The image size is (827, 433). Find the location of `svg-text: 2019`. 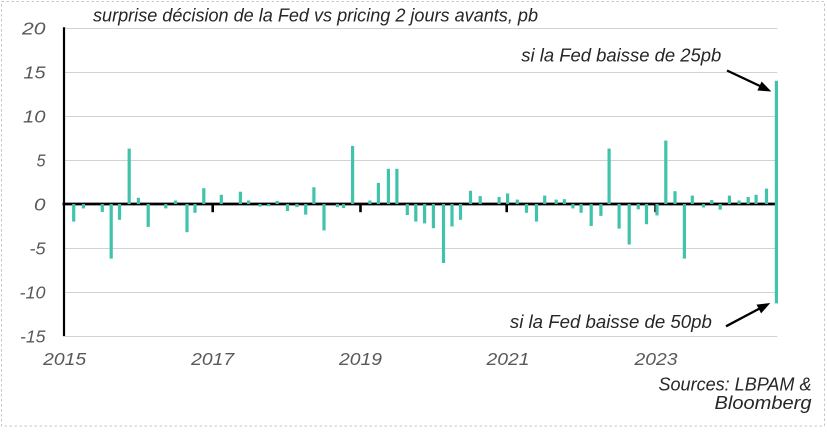

svg-text: 2019 is located at coordinates (360, 359).